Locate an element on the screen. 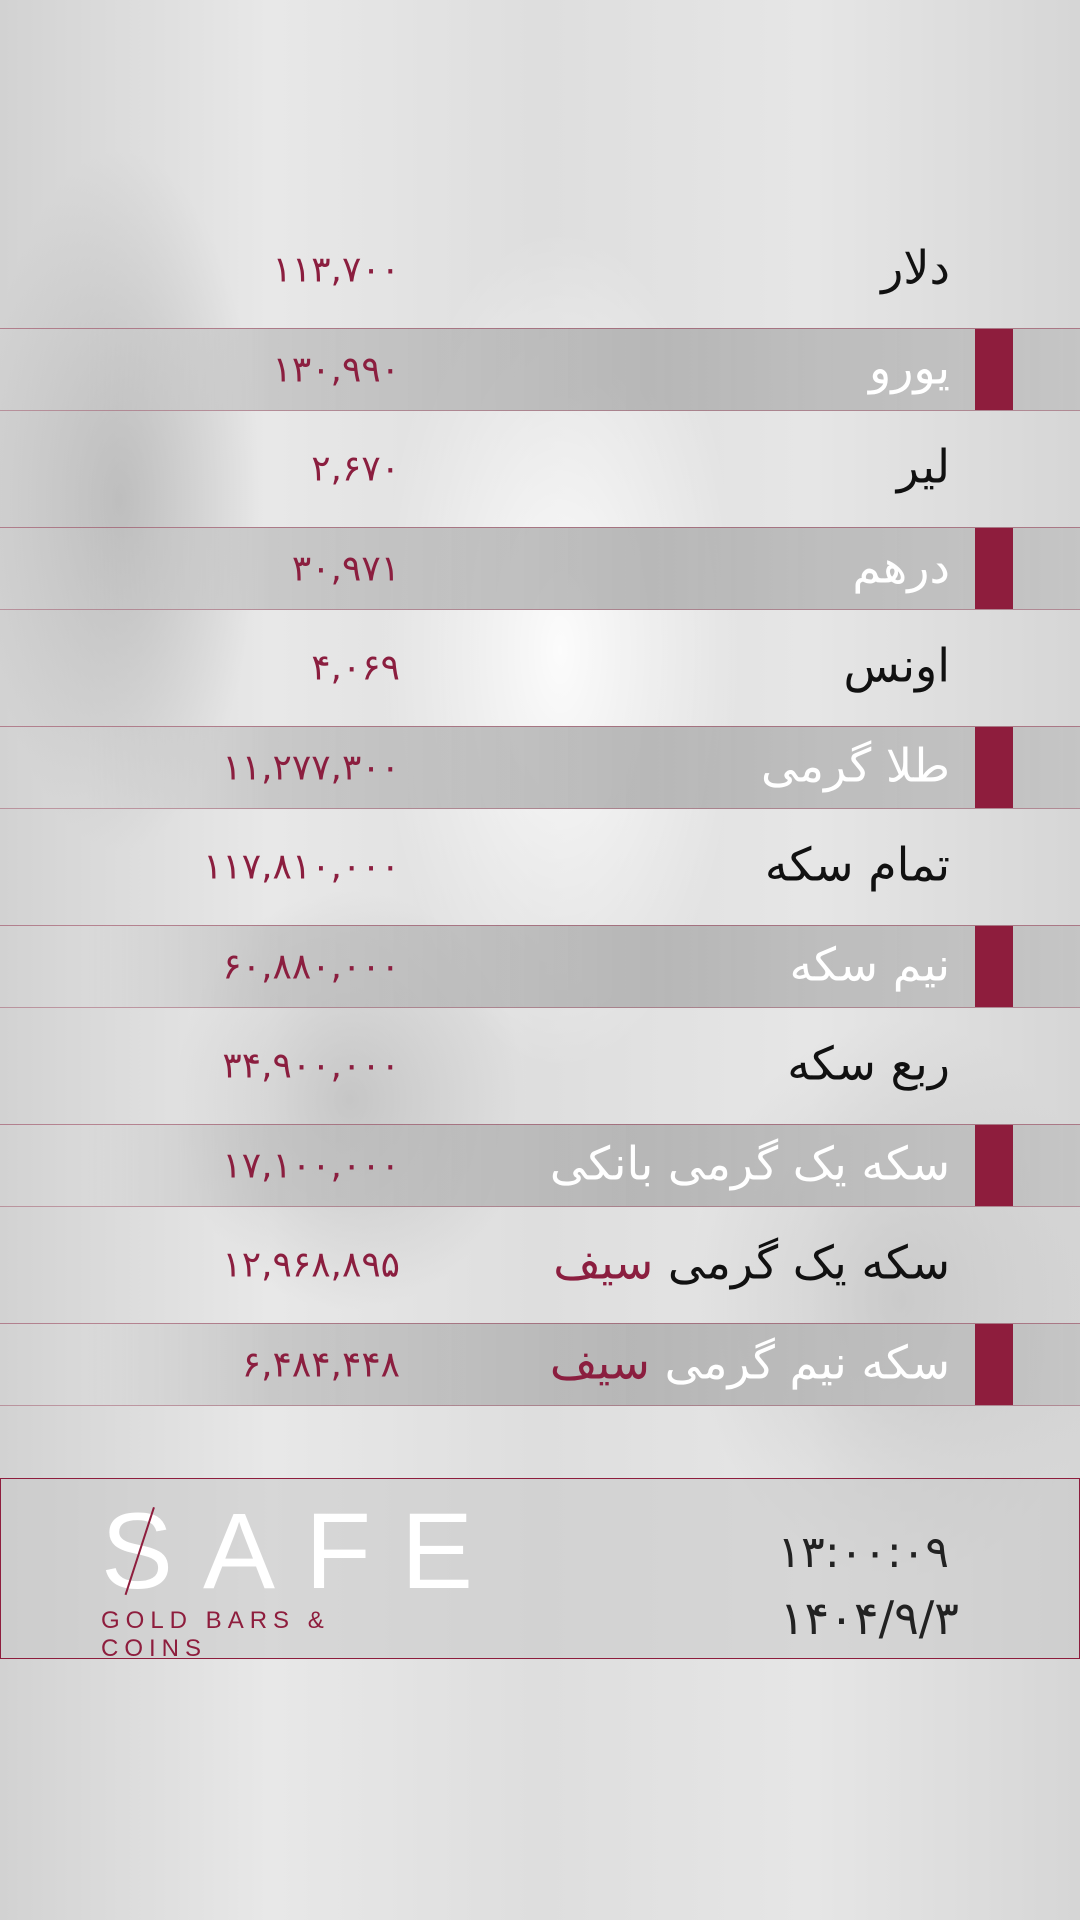 This screenshot has height=1920, width=1080. rate-label: تمام سکه is located at coordinates (857, 864).